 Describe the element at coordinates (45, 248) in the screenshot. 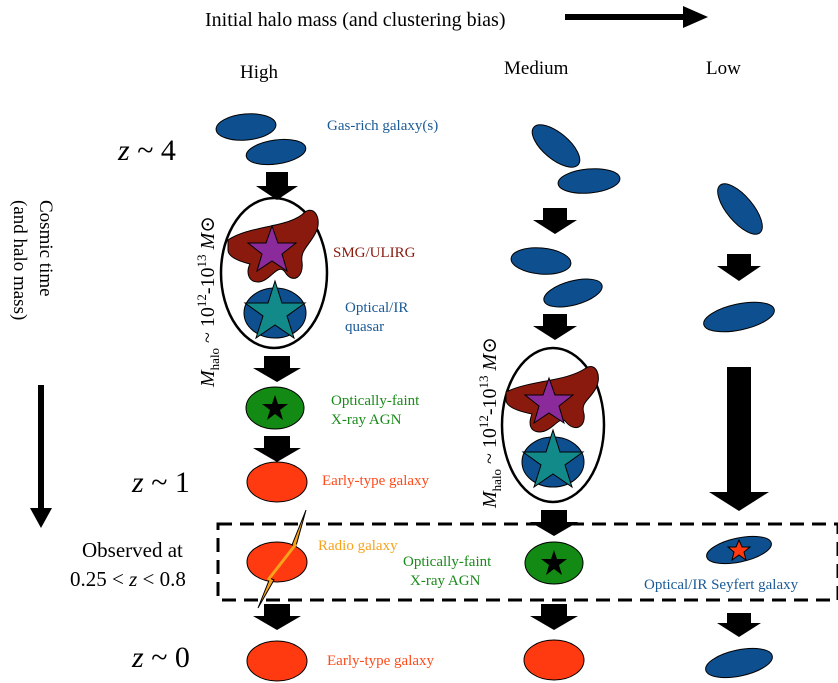

I see `svg-text: Cosmic time` at that location.